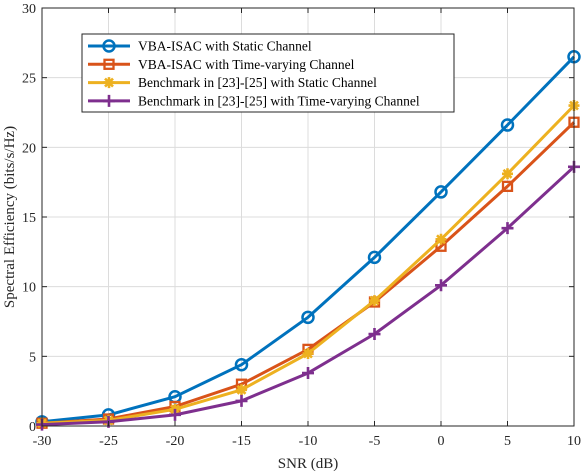 Image resolution: width=584 pixels, height=474 pixels. I want to click on x-tick-label: -20, so click(175, 441).